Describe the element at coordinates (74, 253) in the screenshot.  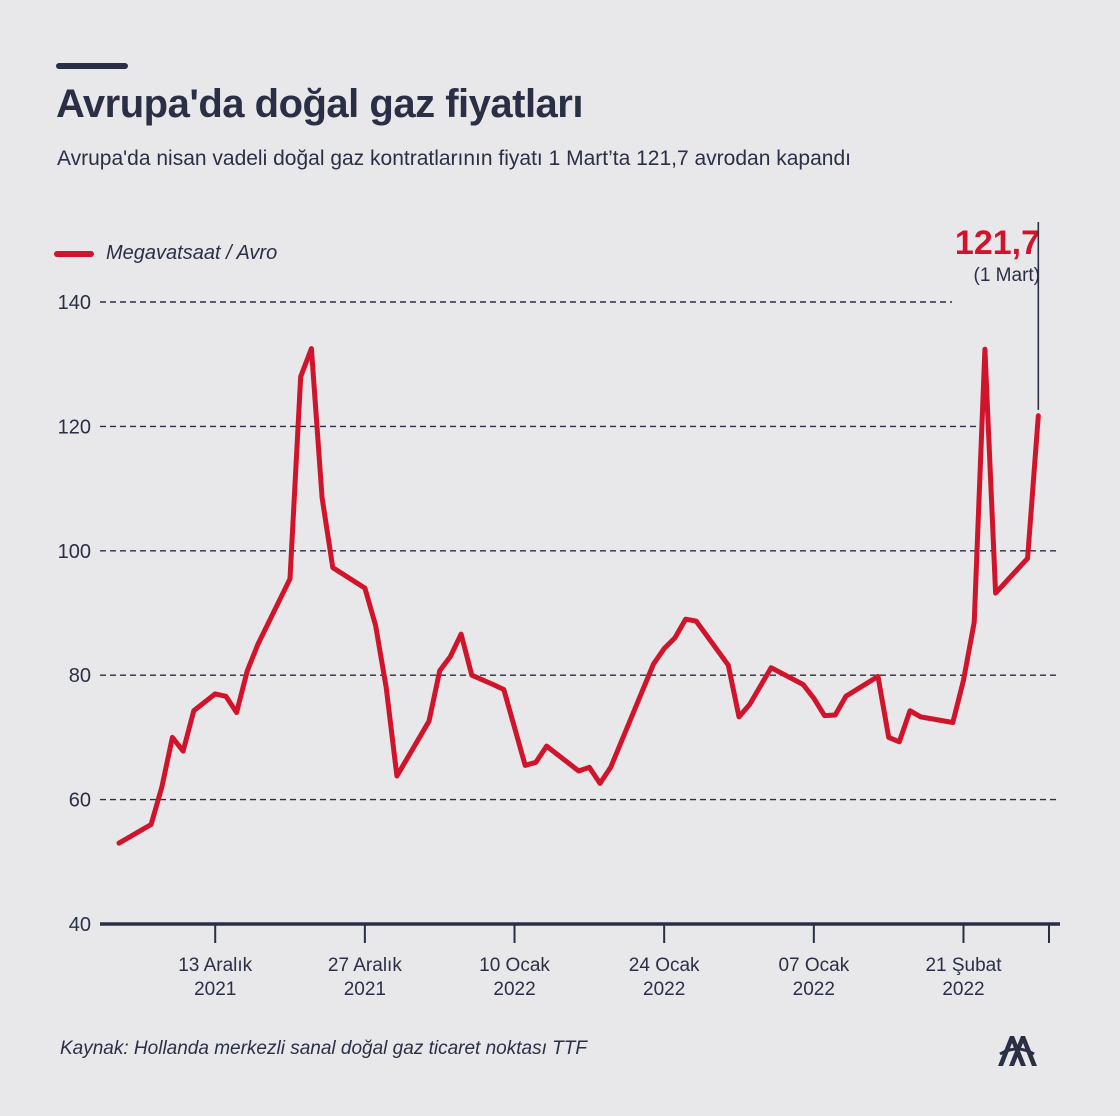
I see `legend-swatch` at that location.